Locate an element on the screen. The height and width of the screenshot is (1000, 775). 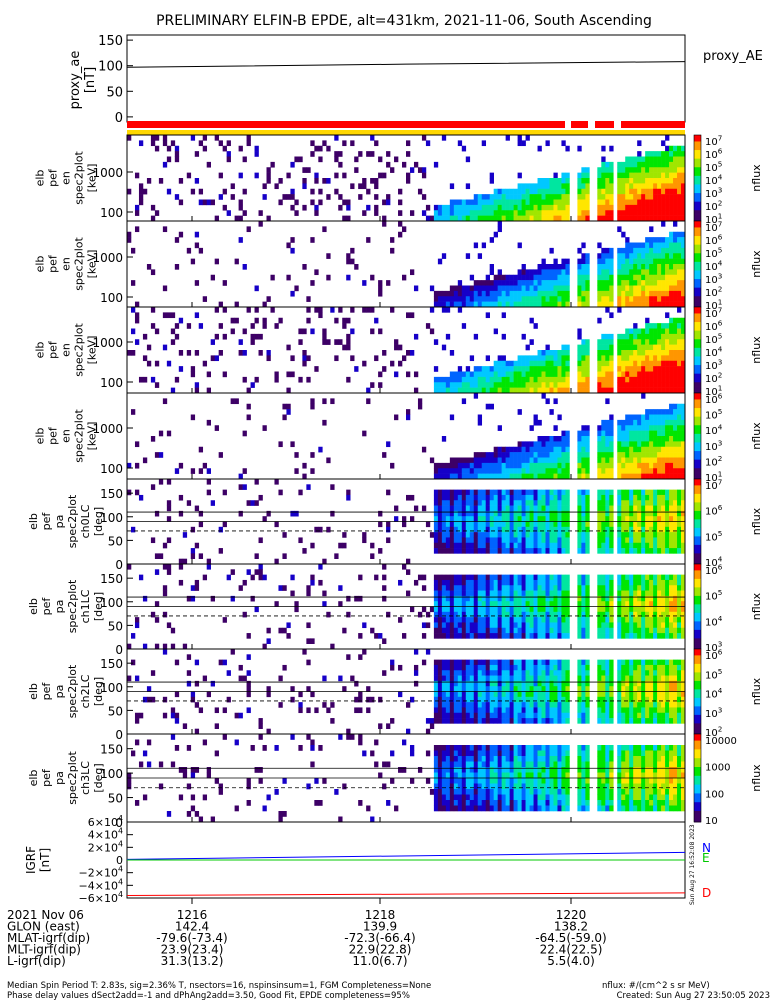
colorbar-tick-label: 10⁶ is located at coordinates (714, 399).